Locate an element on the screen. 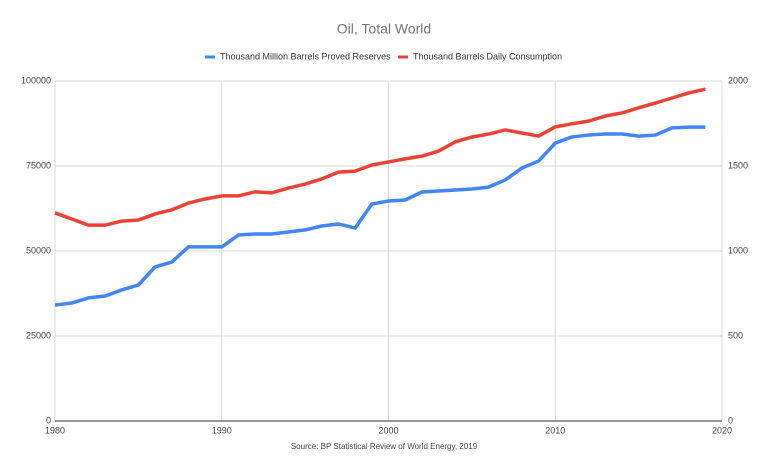  y-tick-label: 75000 is located at coordinates (38, 165).